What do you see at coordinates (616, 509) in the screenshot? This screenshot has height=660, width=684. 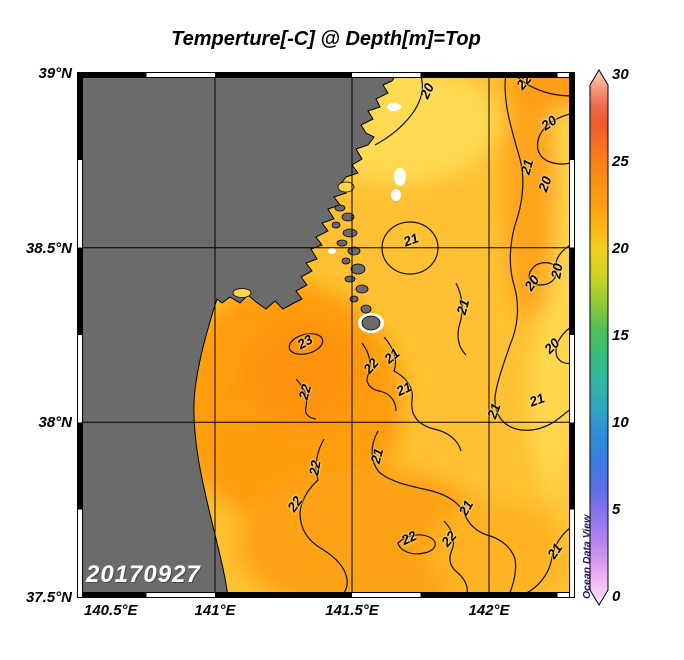 I see `colorbar-tick-label: 5` at bounding box center [616, 509].